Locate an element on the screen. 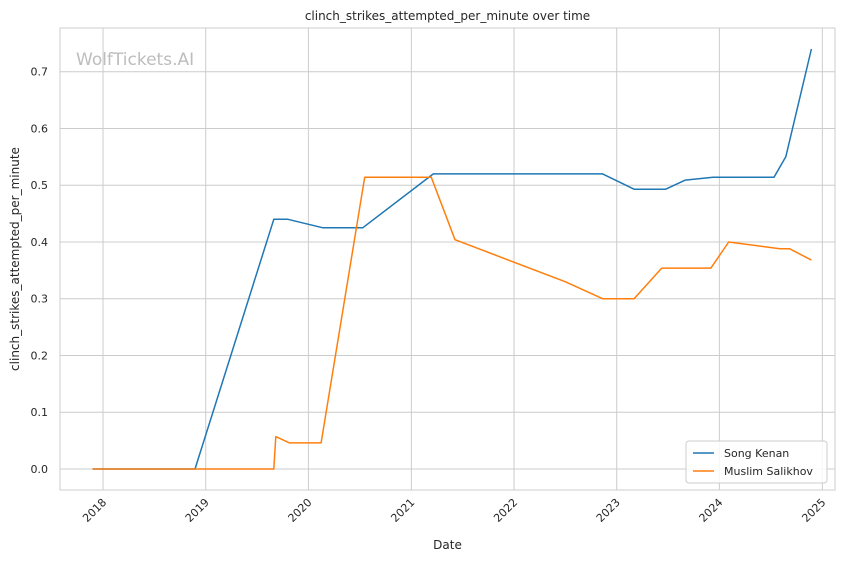 Image resolution: width=844 pixels, height=561 pixels. y-tick-label: 0.0 is located at coordinates (40, 469).